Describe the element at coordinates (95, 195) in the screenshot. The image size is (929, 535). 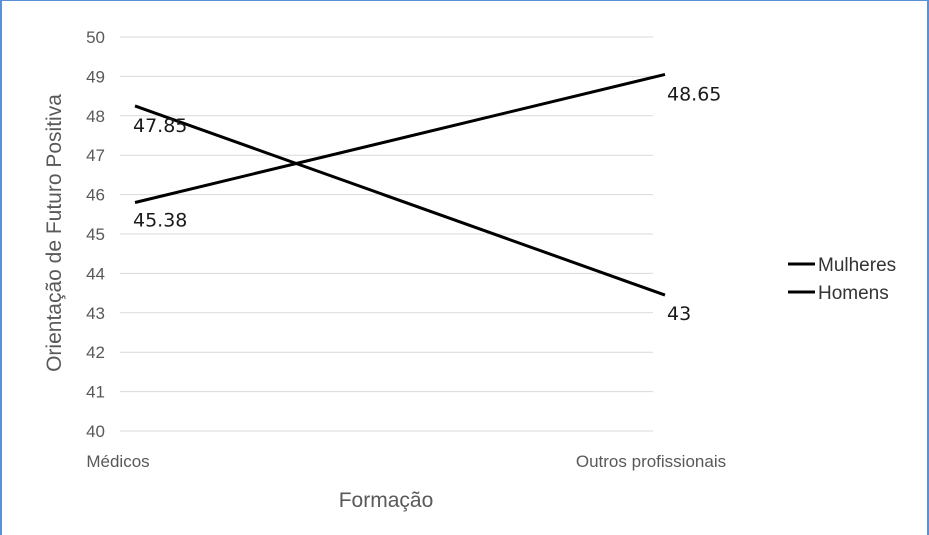
I see `y-tick-label: 46` at that location.